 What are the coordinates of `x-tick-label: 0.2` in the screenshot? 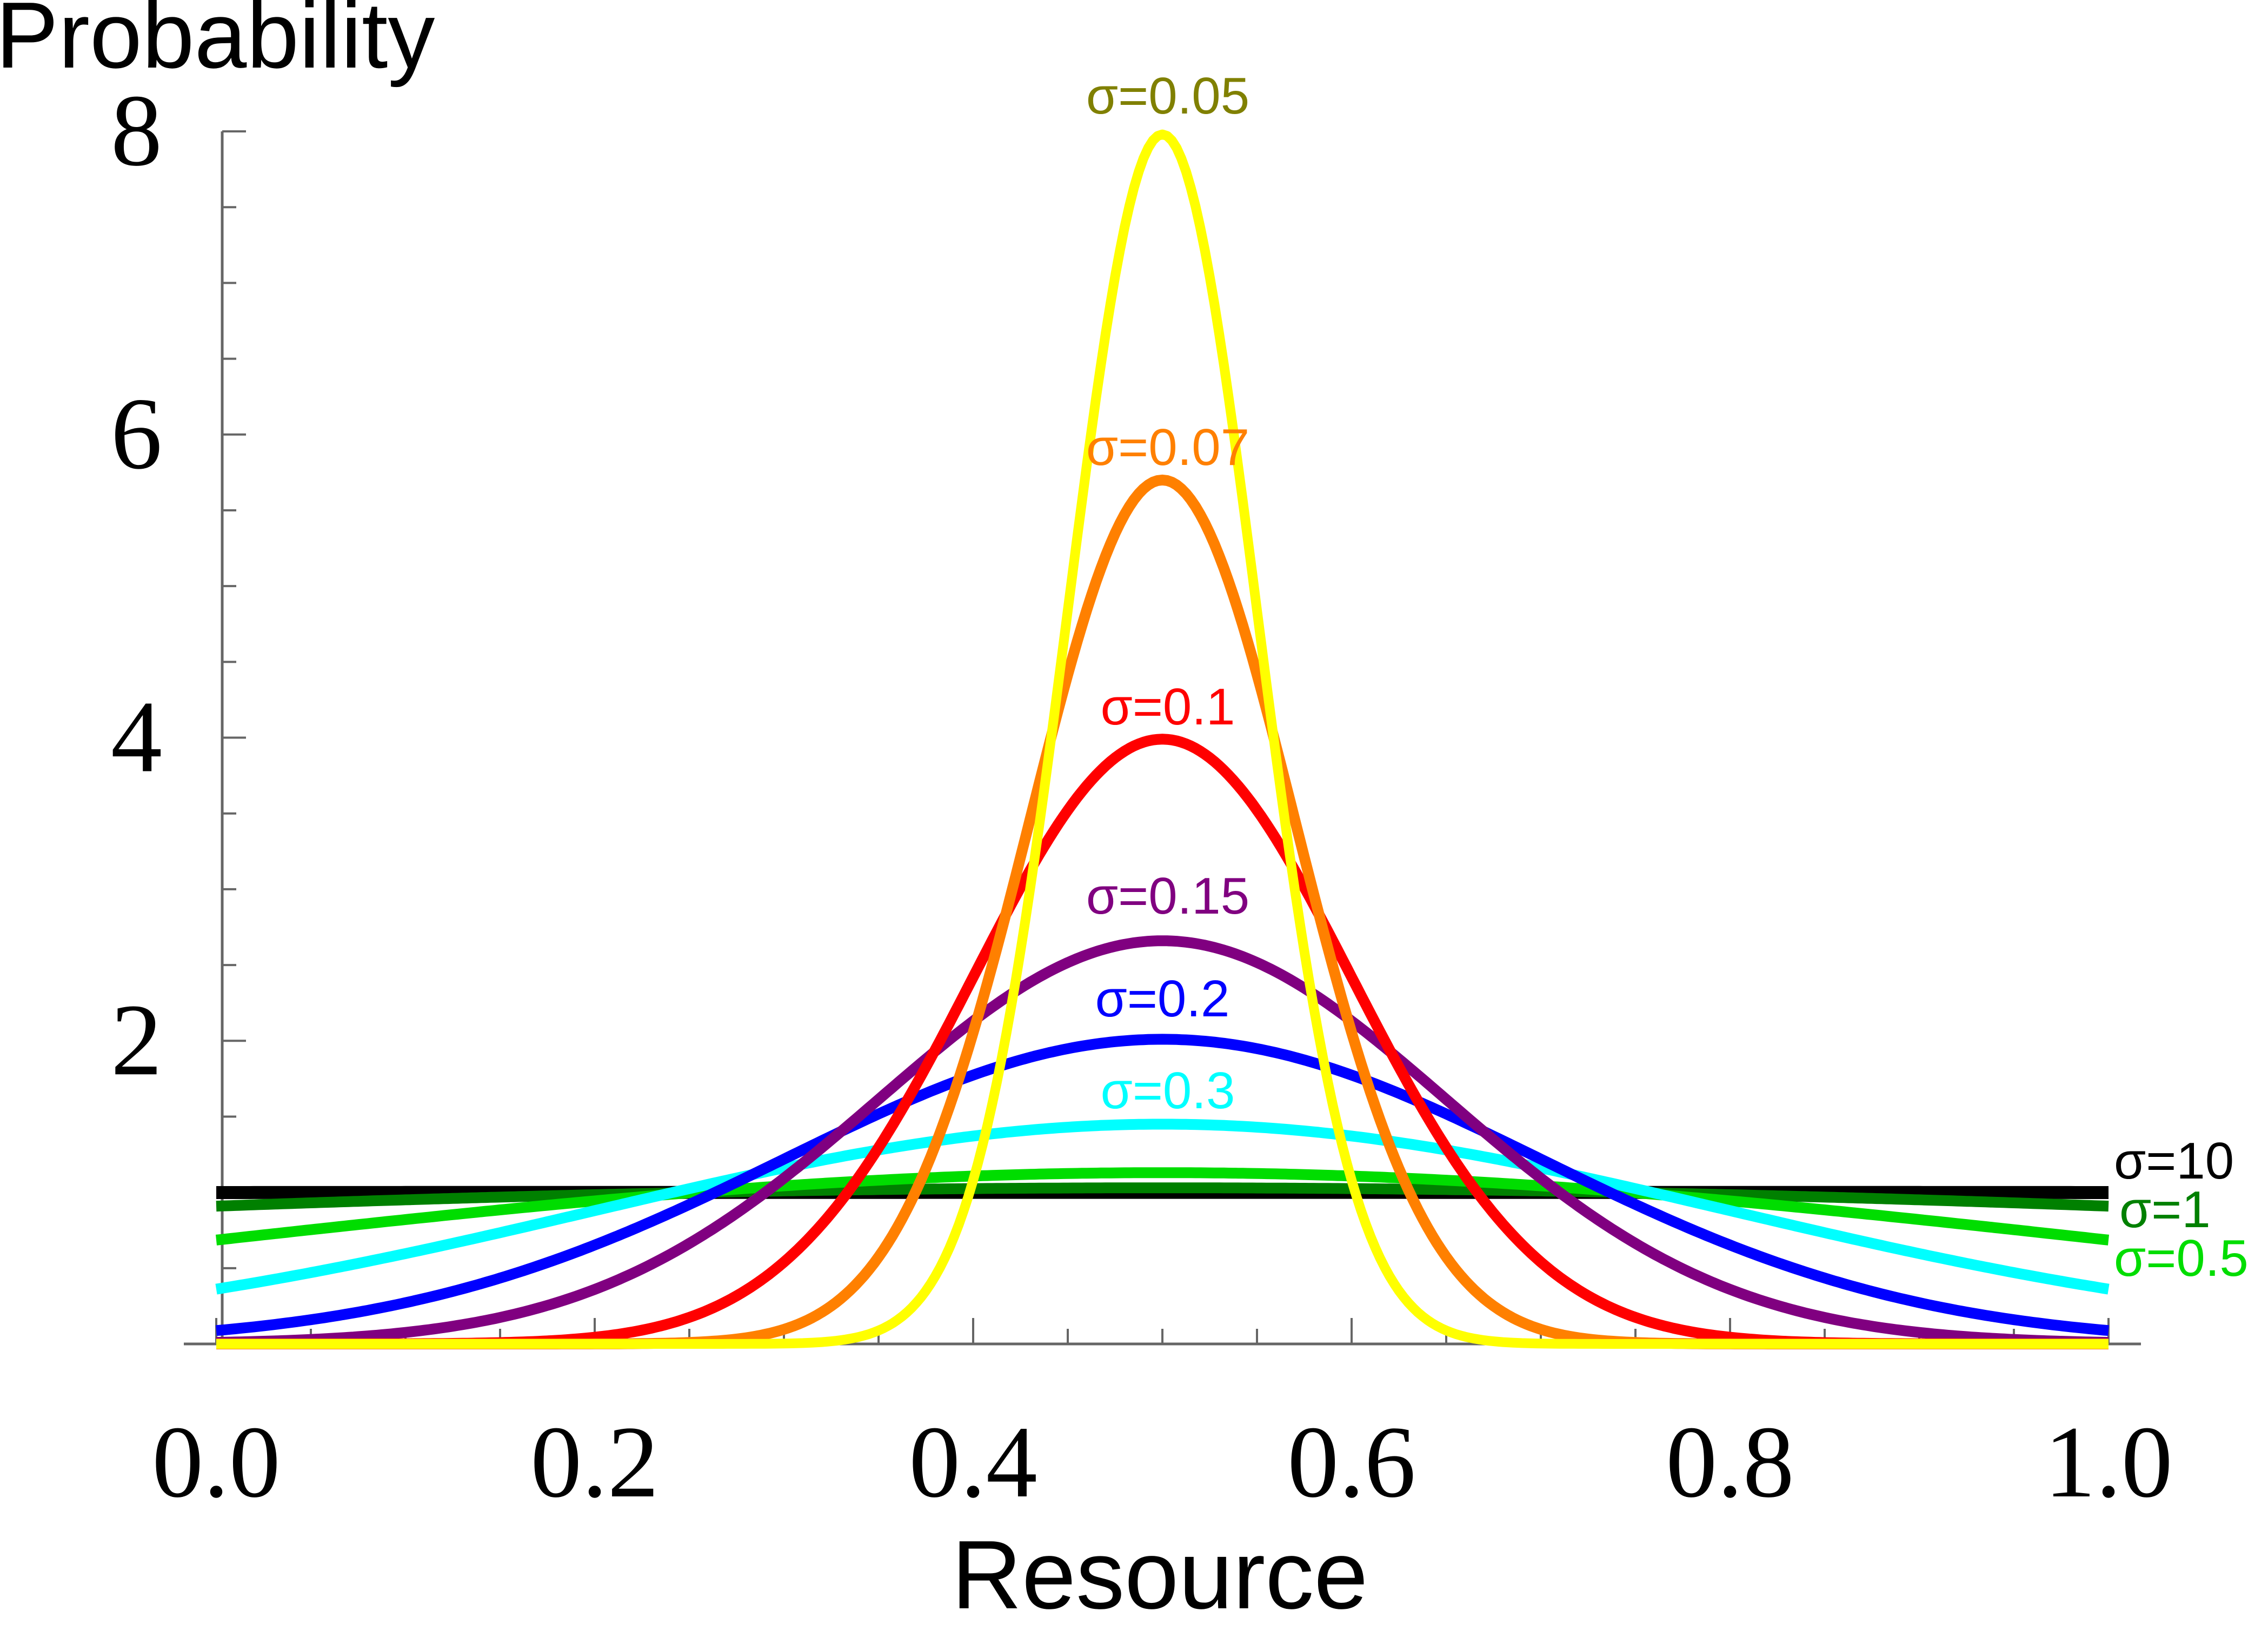 It's located at (595, 1463).